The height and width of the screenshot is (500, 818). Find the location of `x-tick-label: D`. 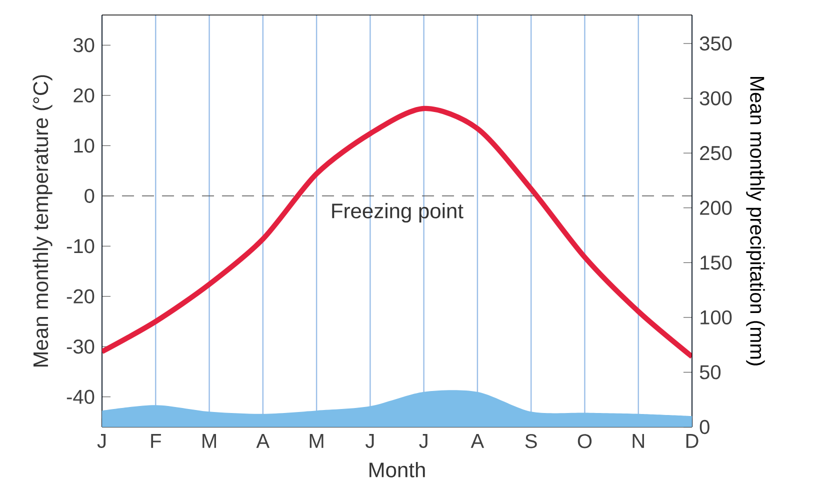

x-tick-label: D is located at coordinates (692, 441).